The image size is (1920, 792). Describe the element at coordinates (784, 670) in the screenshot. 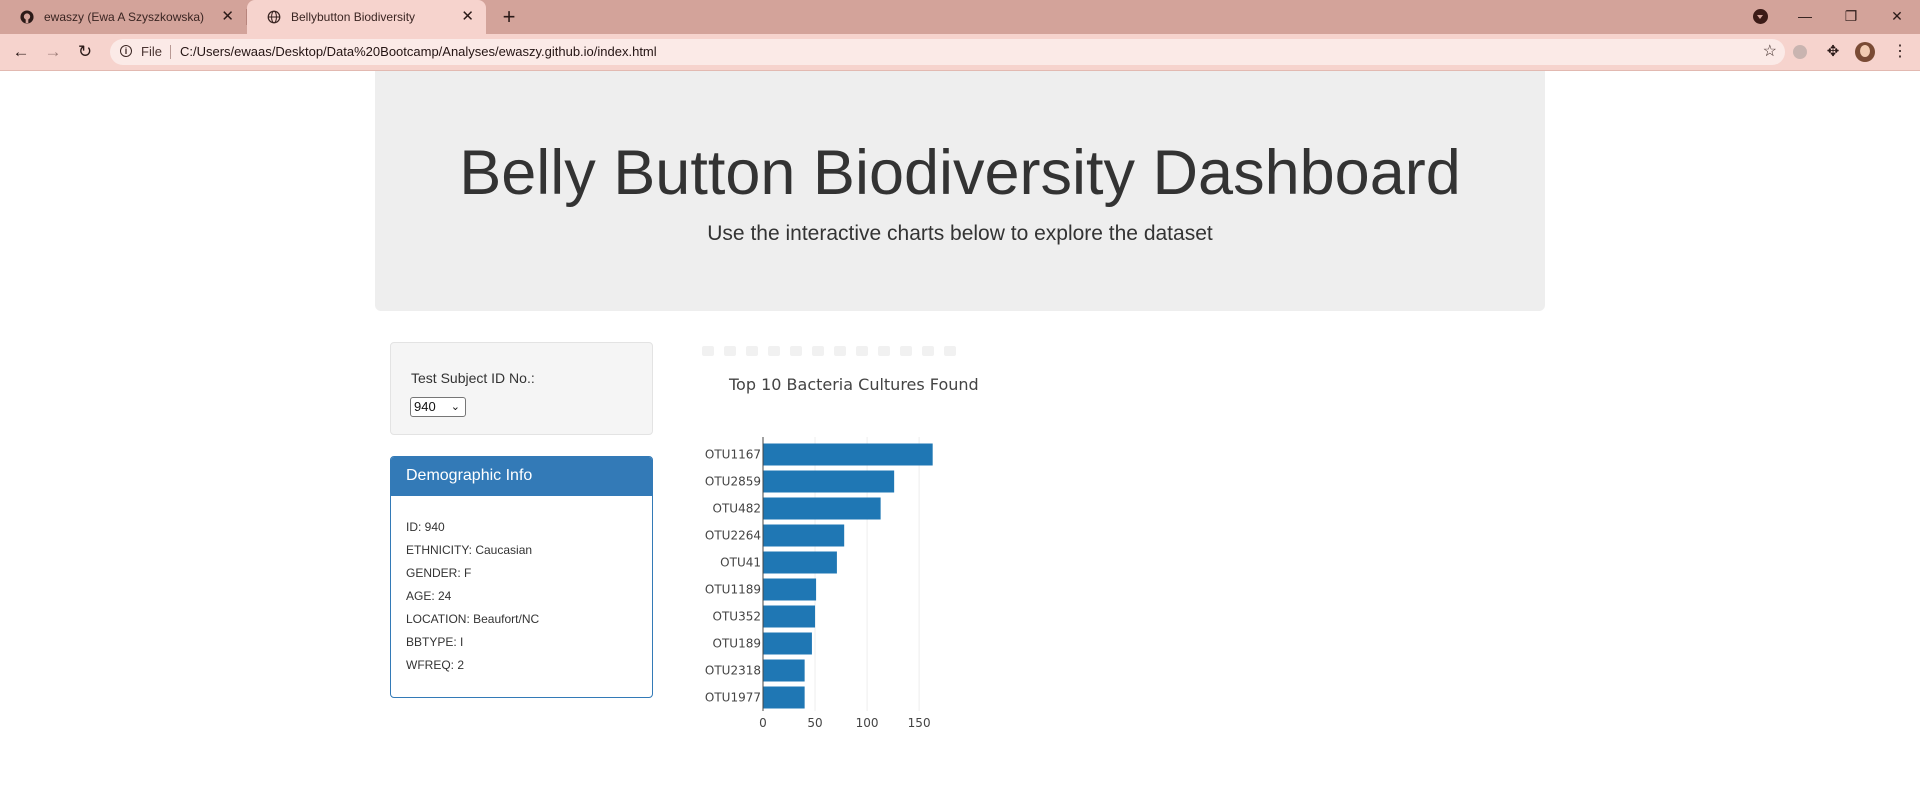

I see `bar-otu2318` at that location.